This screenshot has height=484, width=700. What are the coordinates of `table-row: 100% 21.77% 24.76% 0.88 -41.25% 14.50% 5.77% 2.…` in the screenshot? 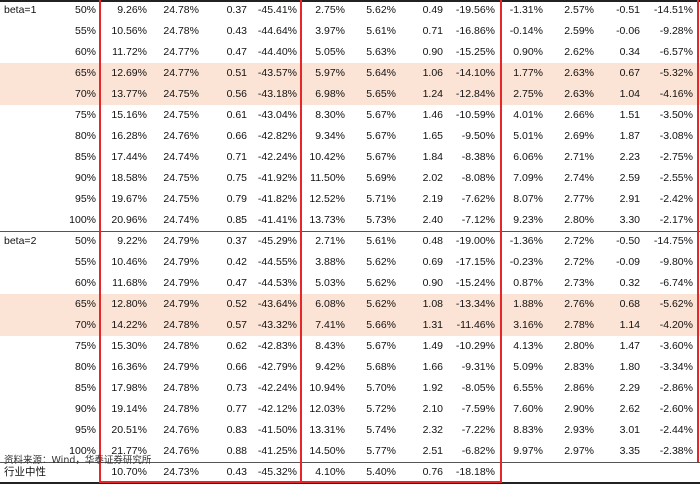 It's located at (350, 451).